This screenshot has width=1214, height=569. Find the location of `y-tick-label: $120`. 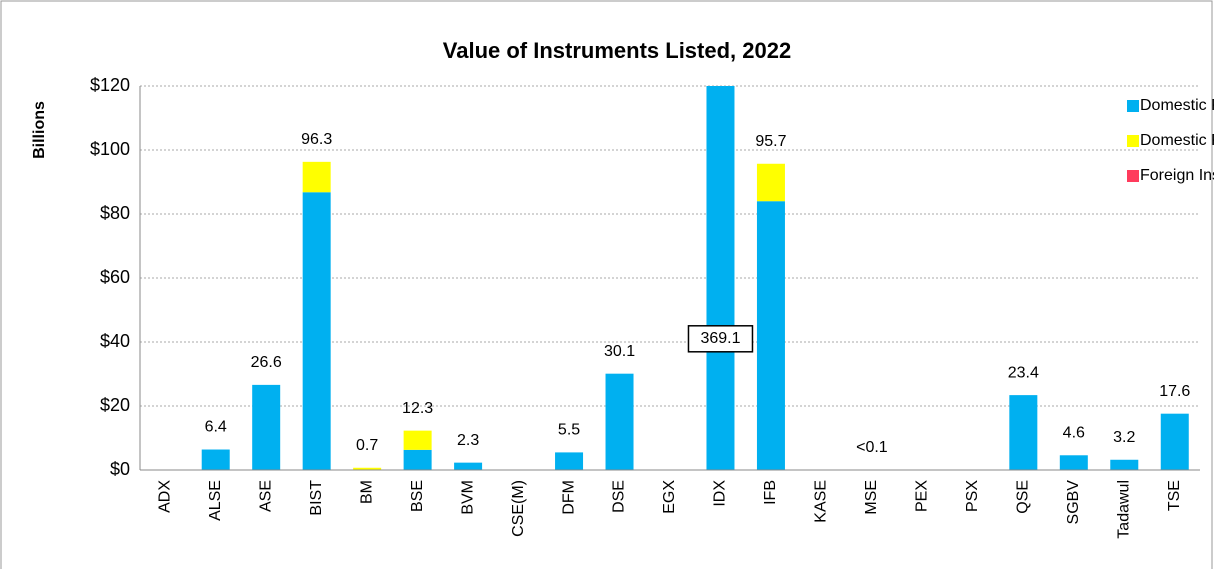

y-tick-label: $120 is located at coordinates (110, 85).